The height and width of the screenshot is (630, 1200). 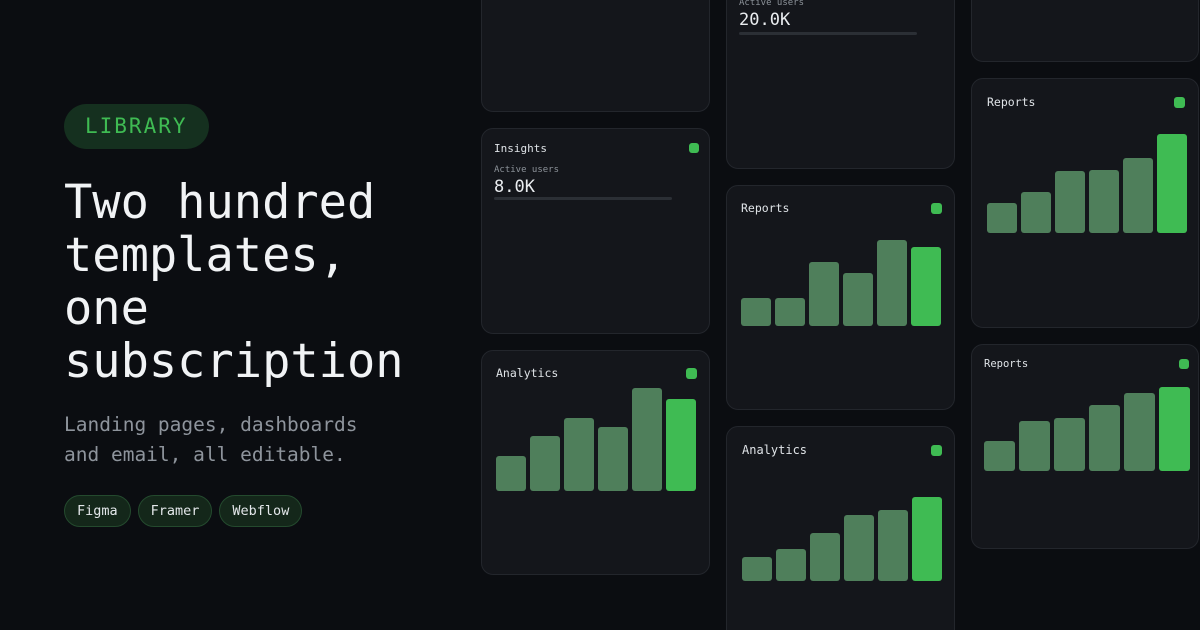 I want to click on headline-line: templates,, so click(x=205, y=255).